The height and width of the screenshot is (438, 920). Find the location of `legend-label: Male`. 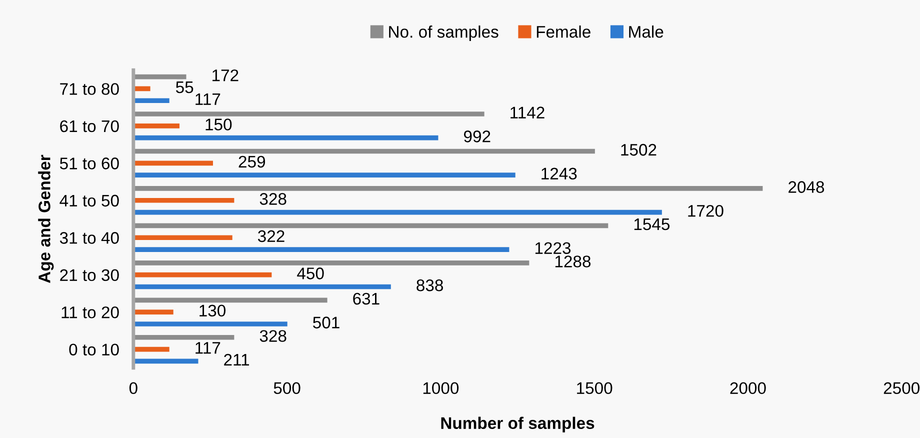

legend-label: Male is located at coordinates (646, 32).